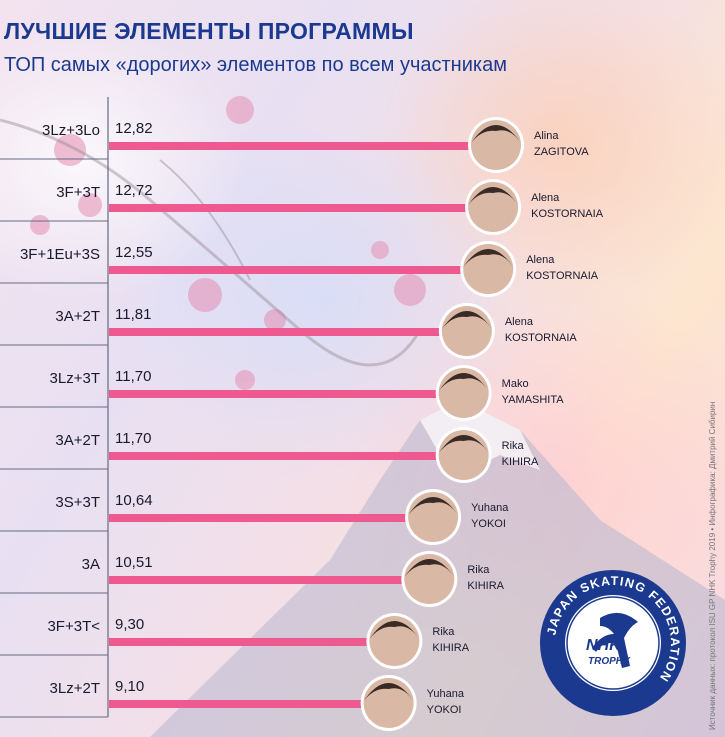 The image size is (725, 737). Describe the element at coordinates (75, 688) in the screenshot. I see `category-label: 3Lz+2T` at that location.